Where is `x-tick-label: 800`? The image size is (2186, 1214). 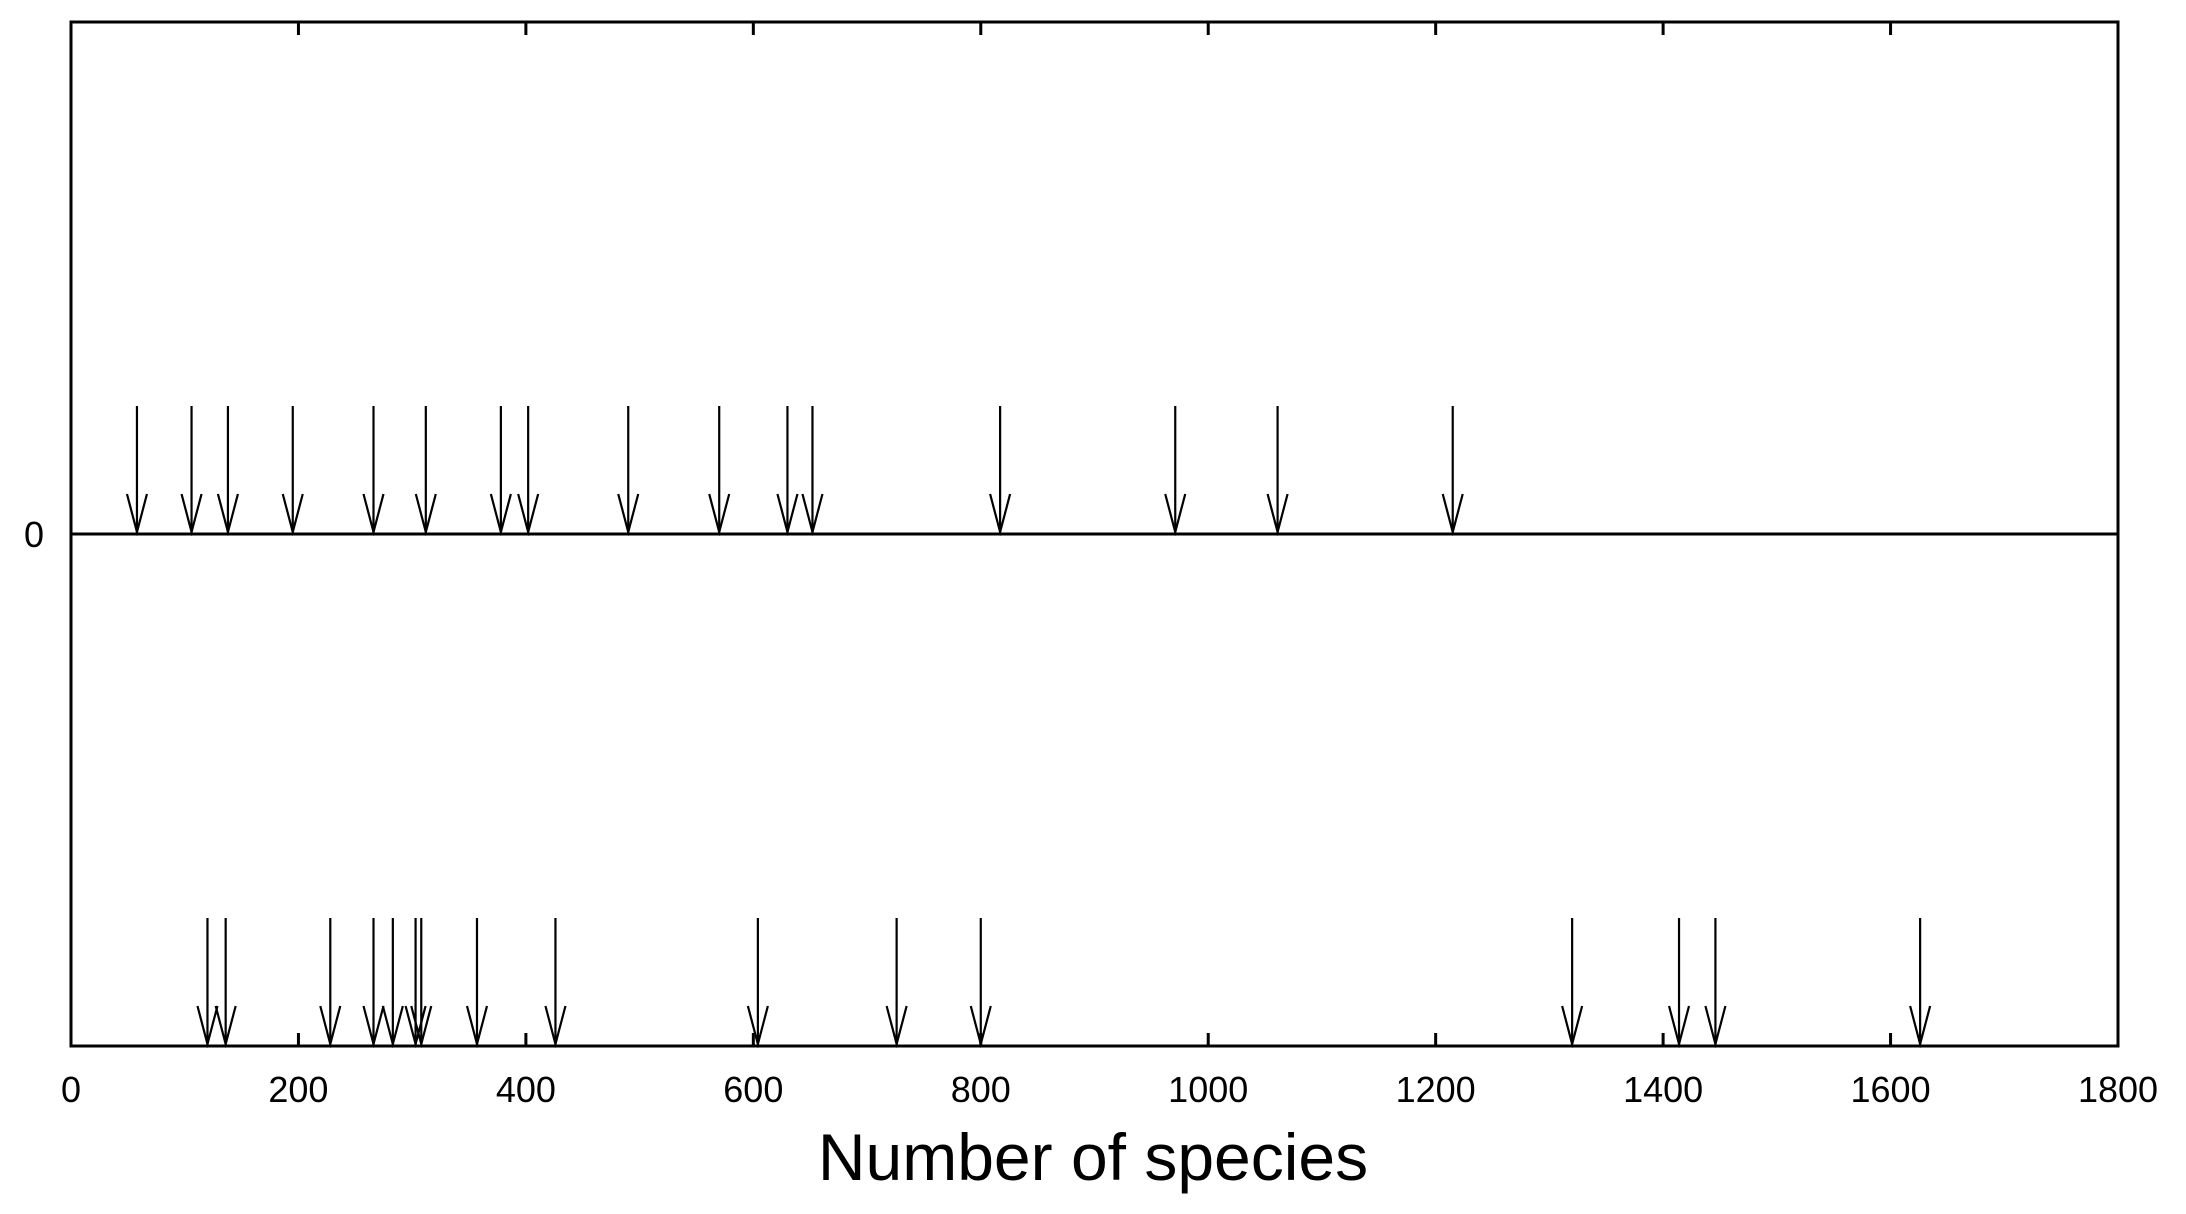
x-tick-label: 800 is located at coordinates (981, 1089).